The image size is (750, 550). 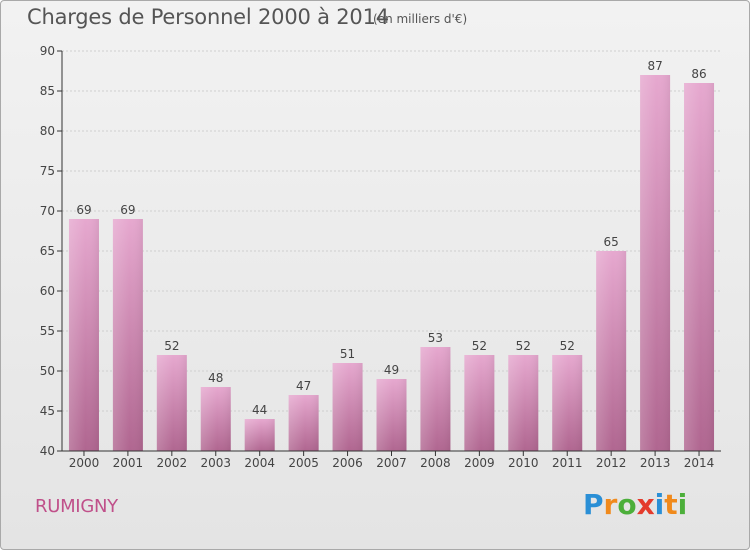 I want to click on proxiti-logo: Proxiti, so click(x=635, y=504).